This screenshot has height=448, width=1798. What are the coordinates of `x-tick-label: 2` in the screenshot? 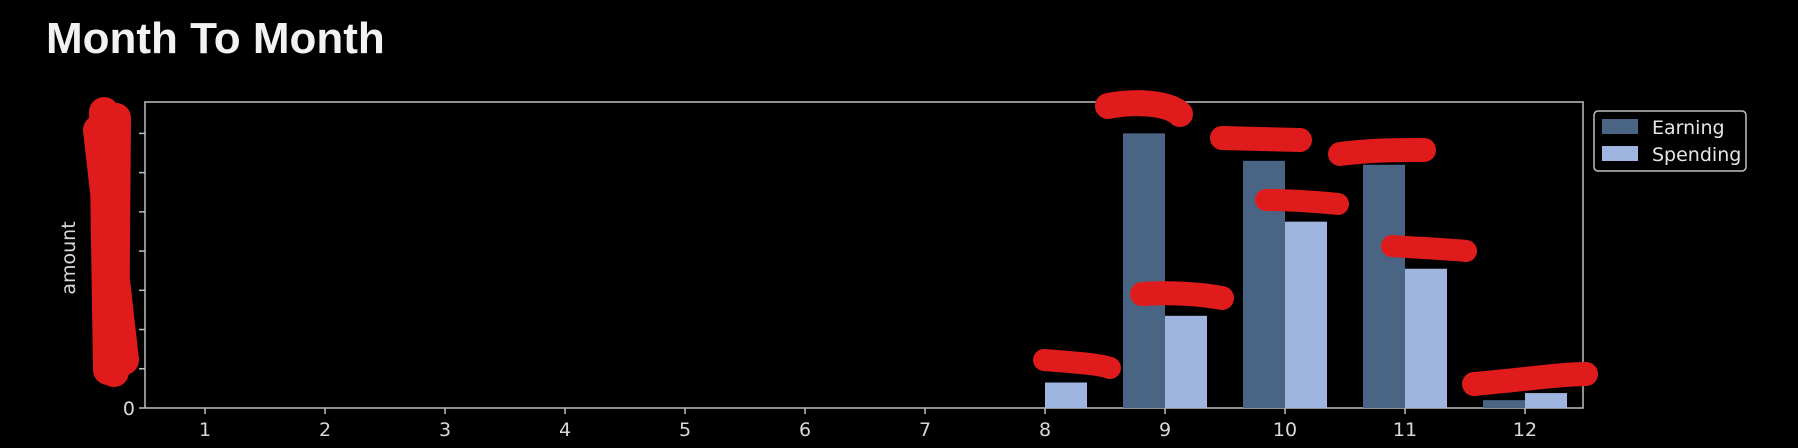 It's located at (325, 430).